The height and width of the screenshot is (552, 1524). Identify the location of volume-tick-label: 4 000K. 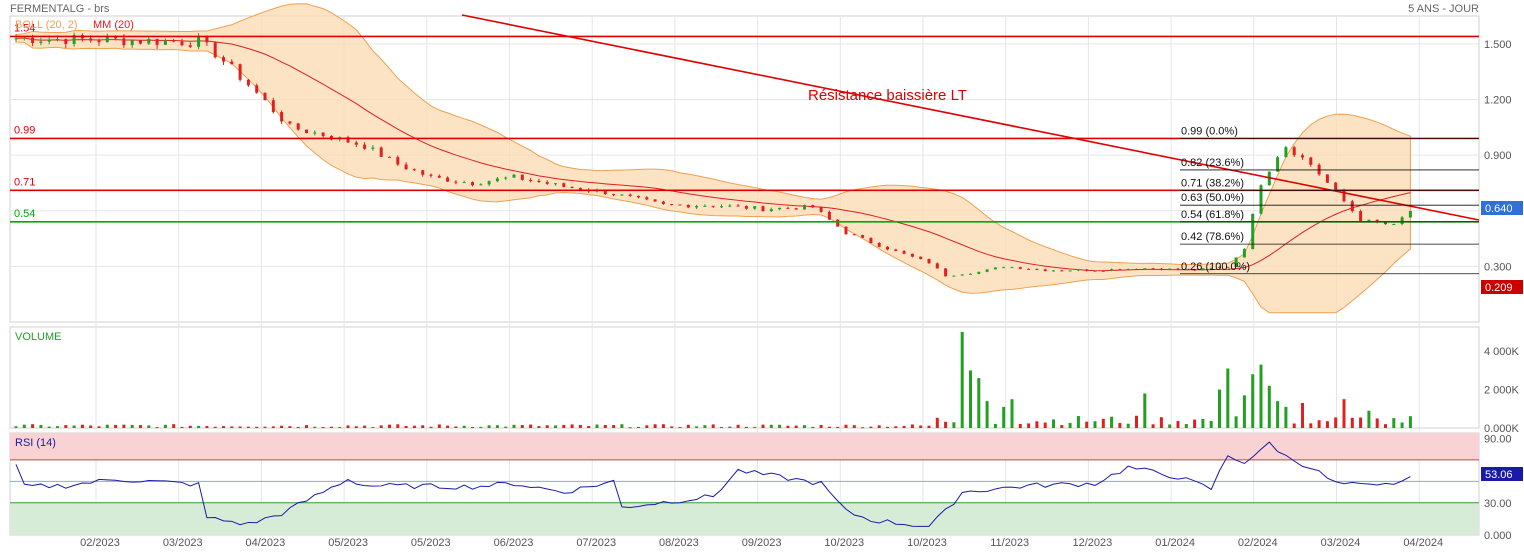
(1502, 352).